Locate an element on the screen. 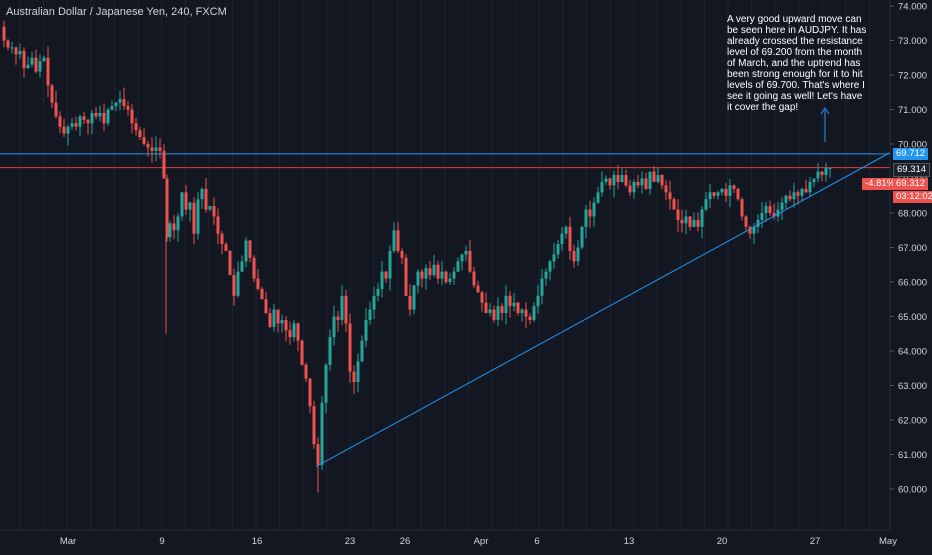  time-tick-label: Apr is located at coordinates (481, 541).